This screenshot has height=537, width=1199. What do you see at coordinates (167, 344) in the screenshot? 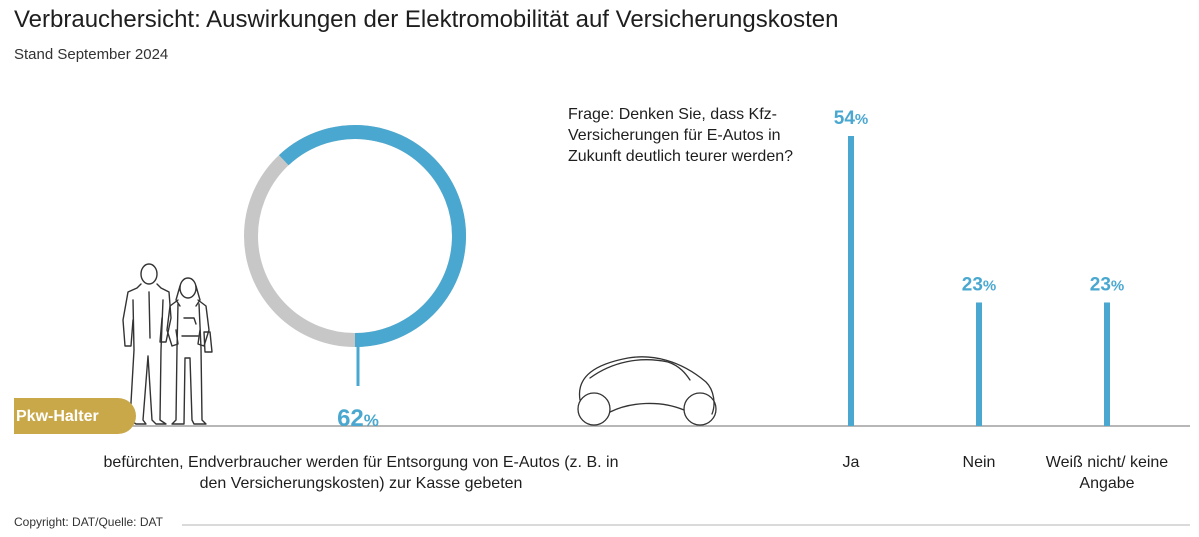
I see `people-illustration` at bounding box center [167, 344].